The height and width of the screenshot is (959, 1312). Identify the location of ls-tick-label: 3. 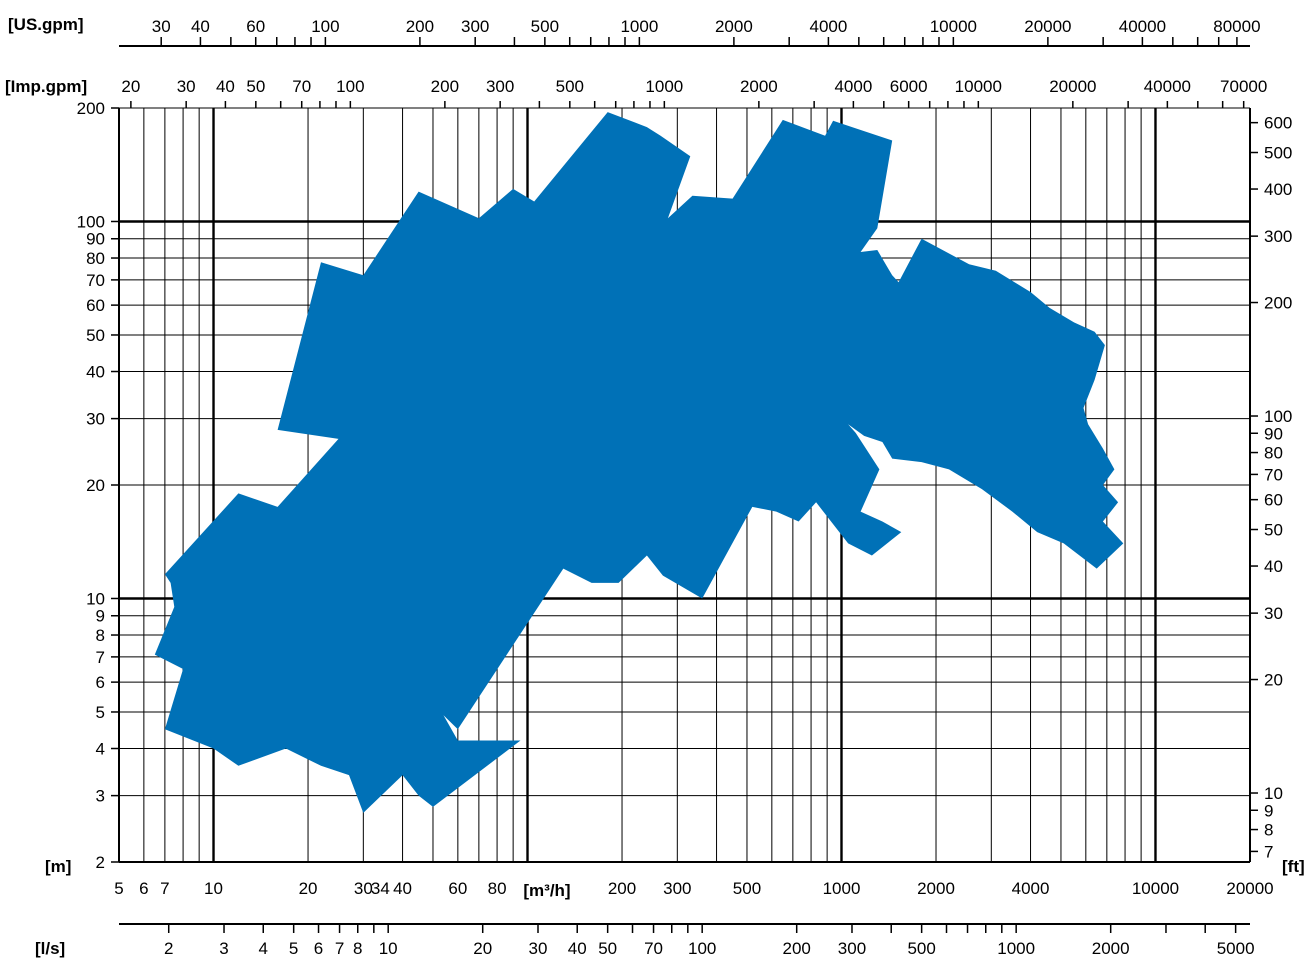
(223, 948).